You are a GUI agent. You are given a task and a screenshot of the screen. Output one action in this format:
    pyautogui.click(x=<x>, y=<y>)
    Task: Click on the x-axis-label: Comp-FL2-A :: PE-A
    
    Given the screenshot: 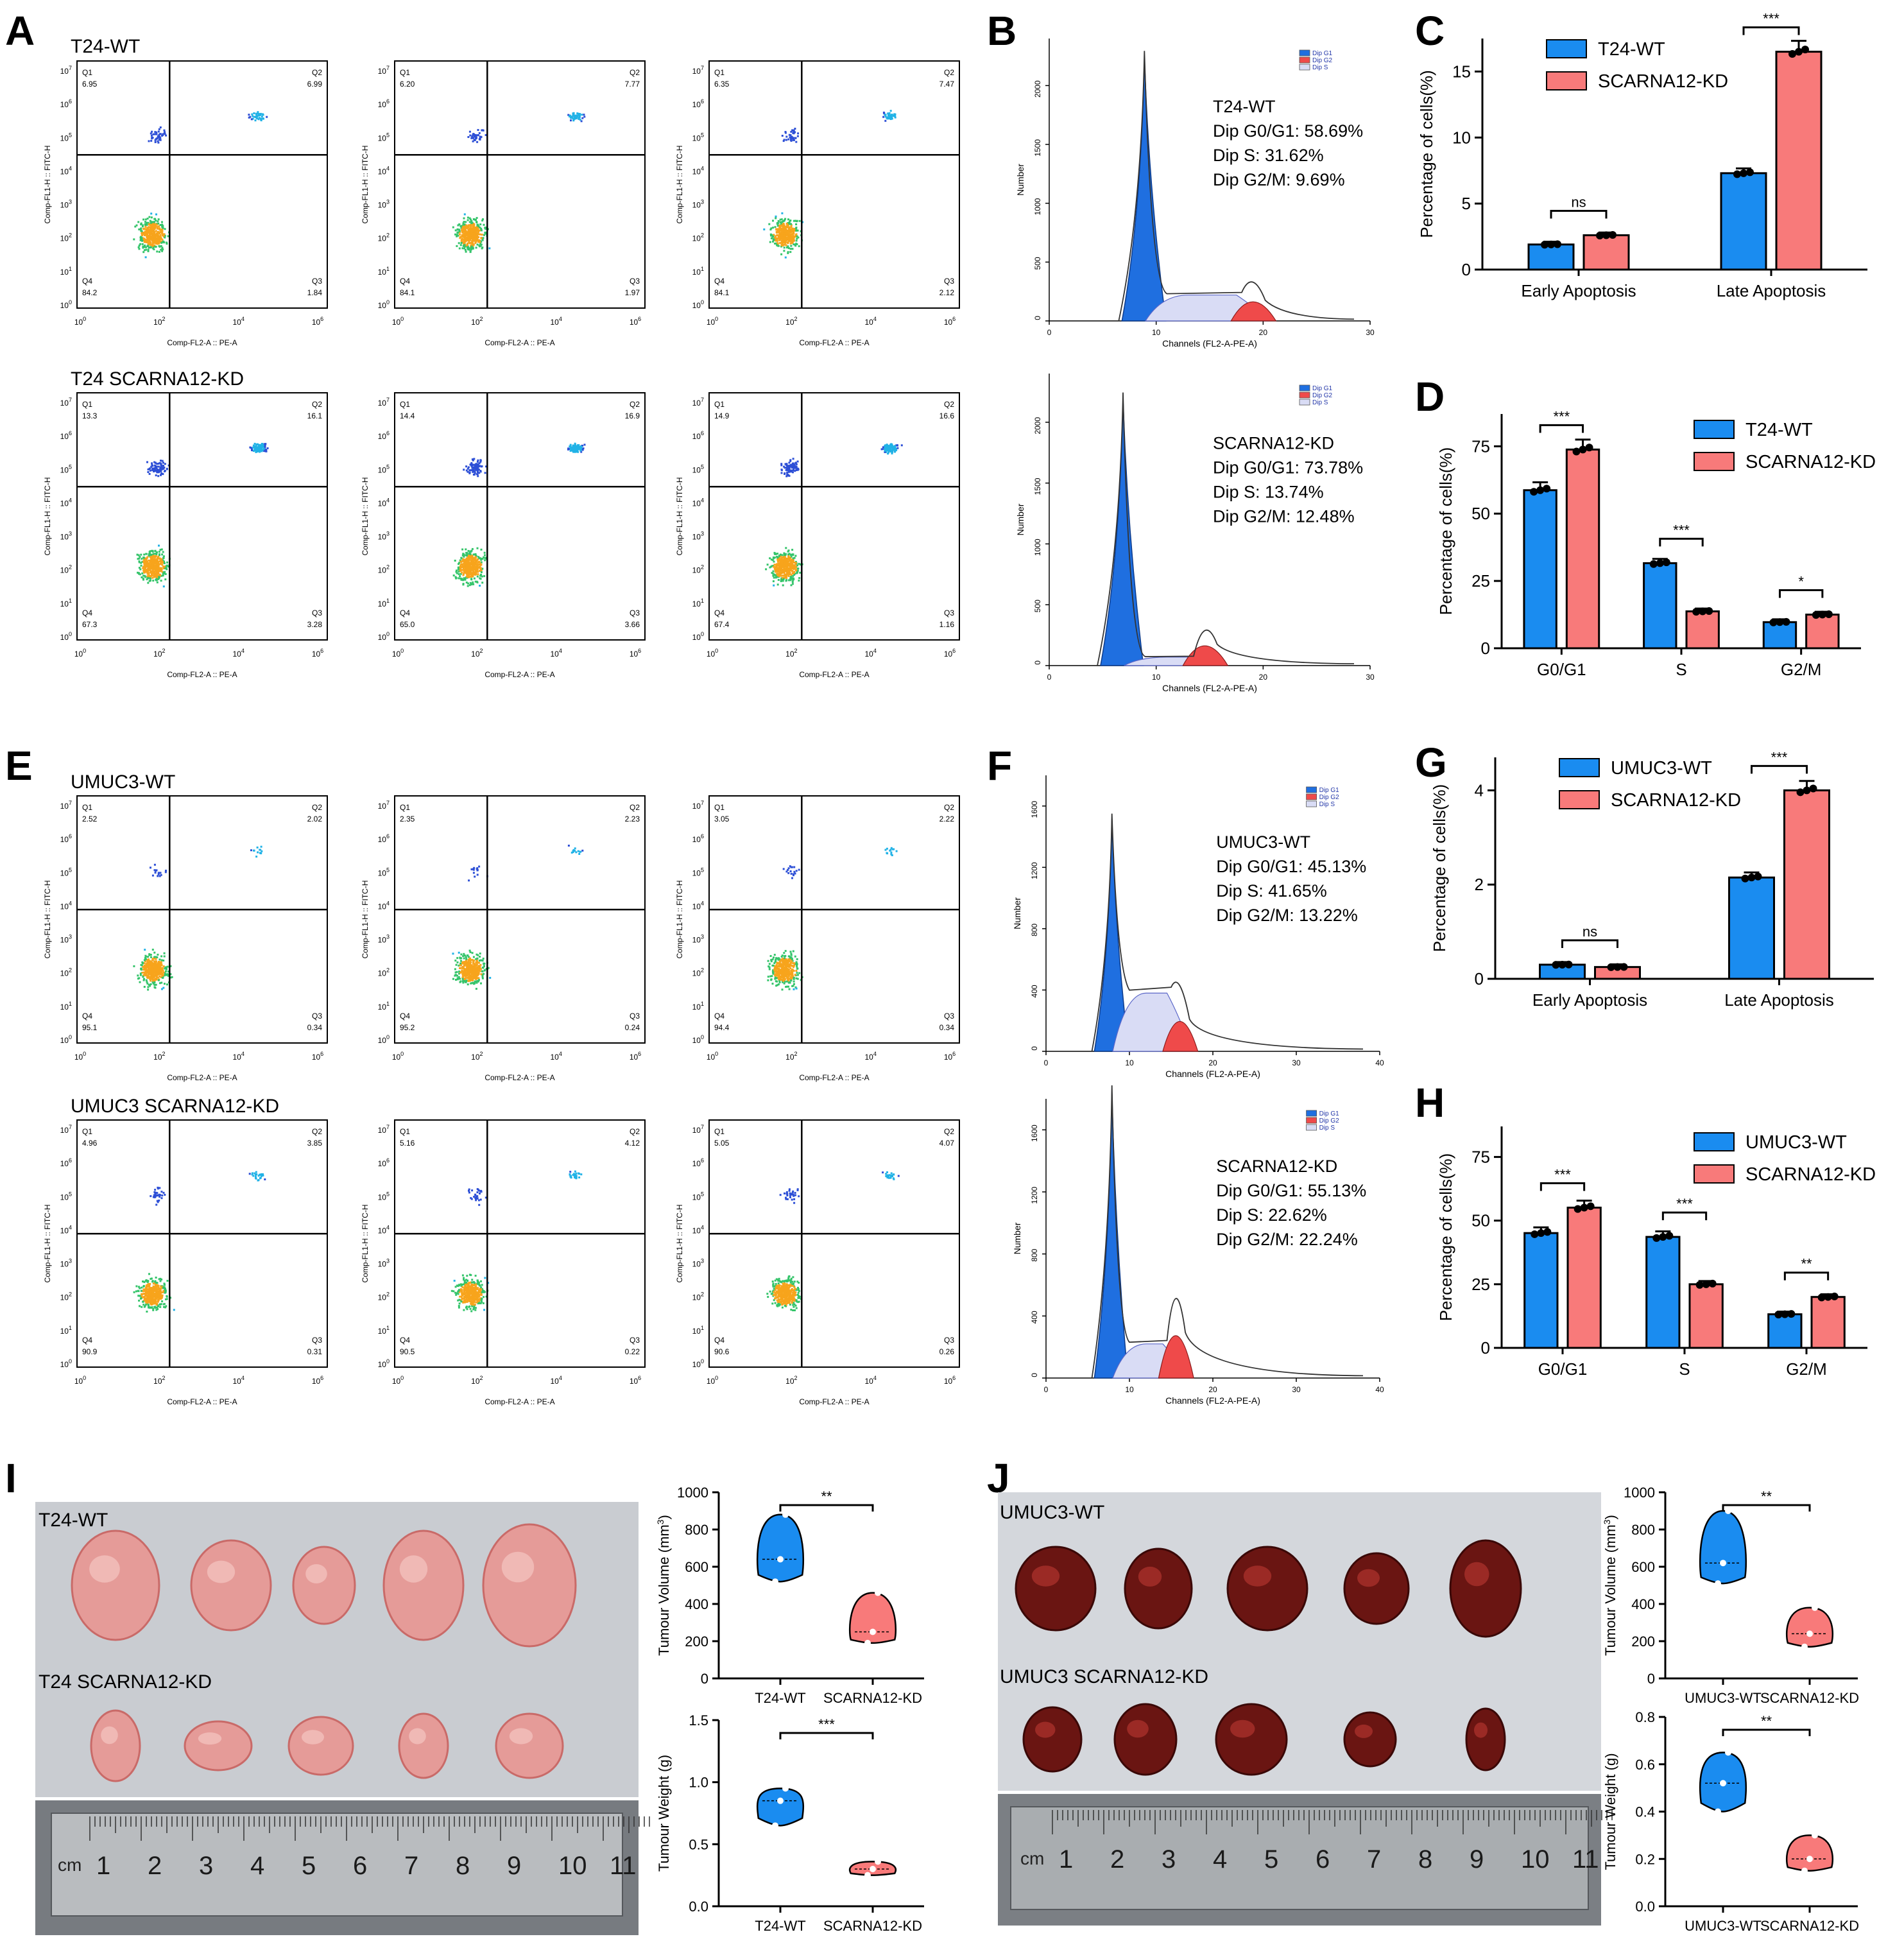 What is the action you would take?
    pyautogui.click(x=202, y=1077)
    